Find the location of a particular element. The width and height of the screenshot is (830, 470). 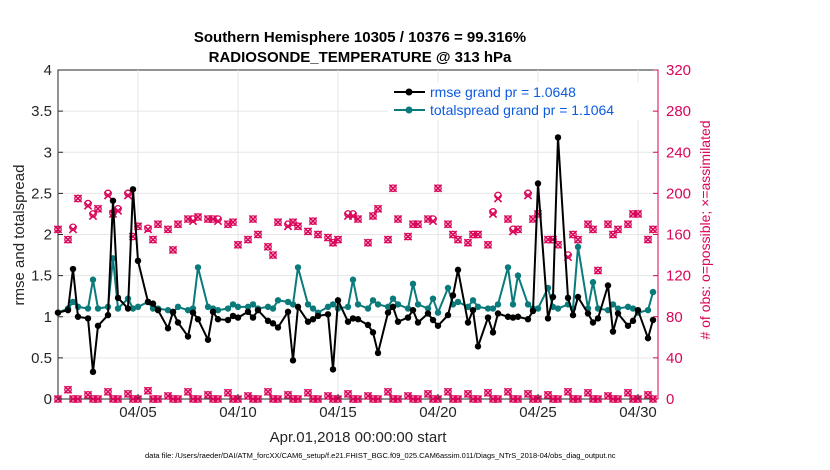

y-tick-label: 3 is located at coordinates (48, 152).